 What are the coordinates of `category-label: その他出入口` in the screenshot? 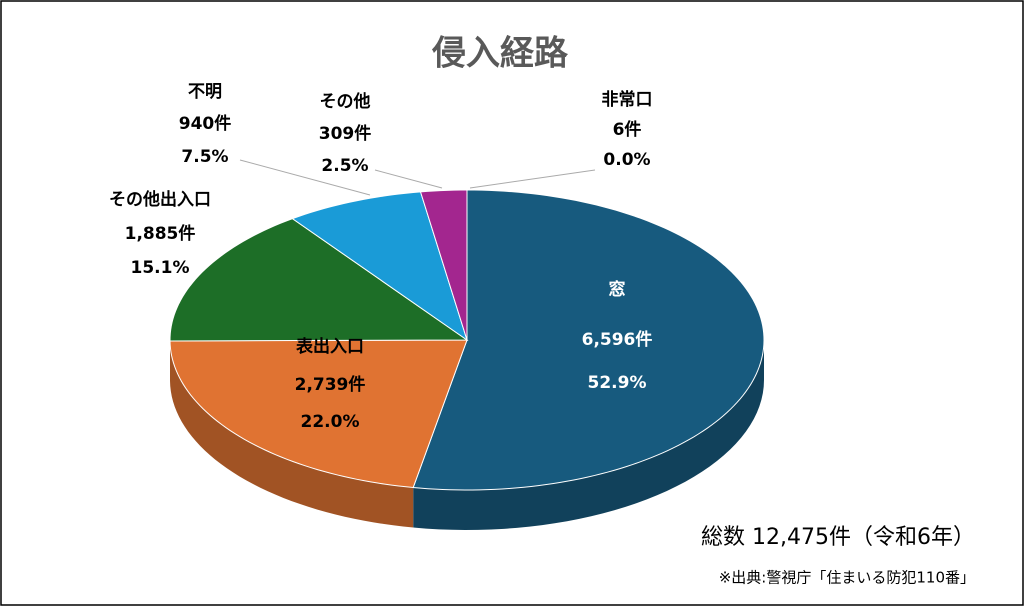 It's located at (160, 199).